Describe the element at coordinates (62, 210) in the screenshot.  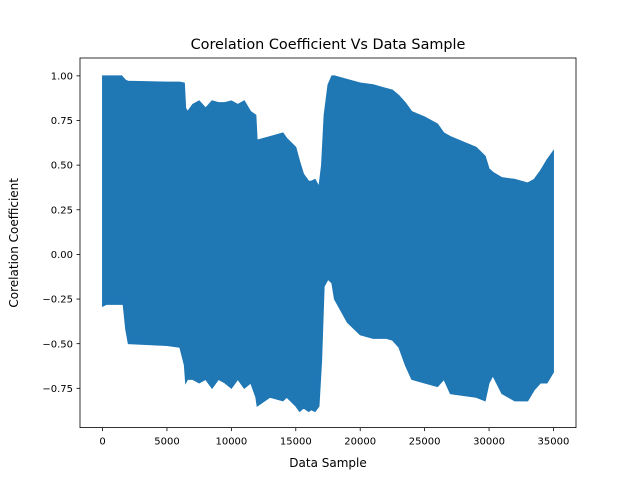
I see `y-tick-label: 0.25` at that location.